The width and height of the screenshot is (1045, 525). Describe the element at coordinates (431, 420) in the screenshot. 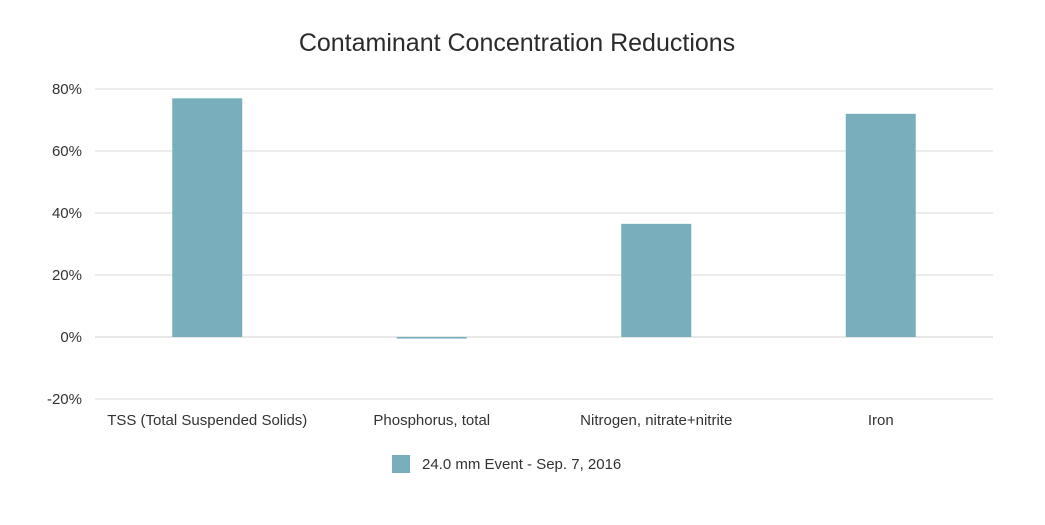

I see `x-tick-label: Phosphorus, total` at that location.